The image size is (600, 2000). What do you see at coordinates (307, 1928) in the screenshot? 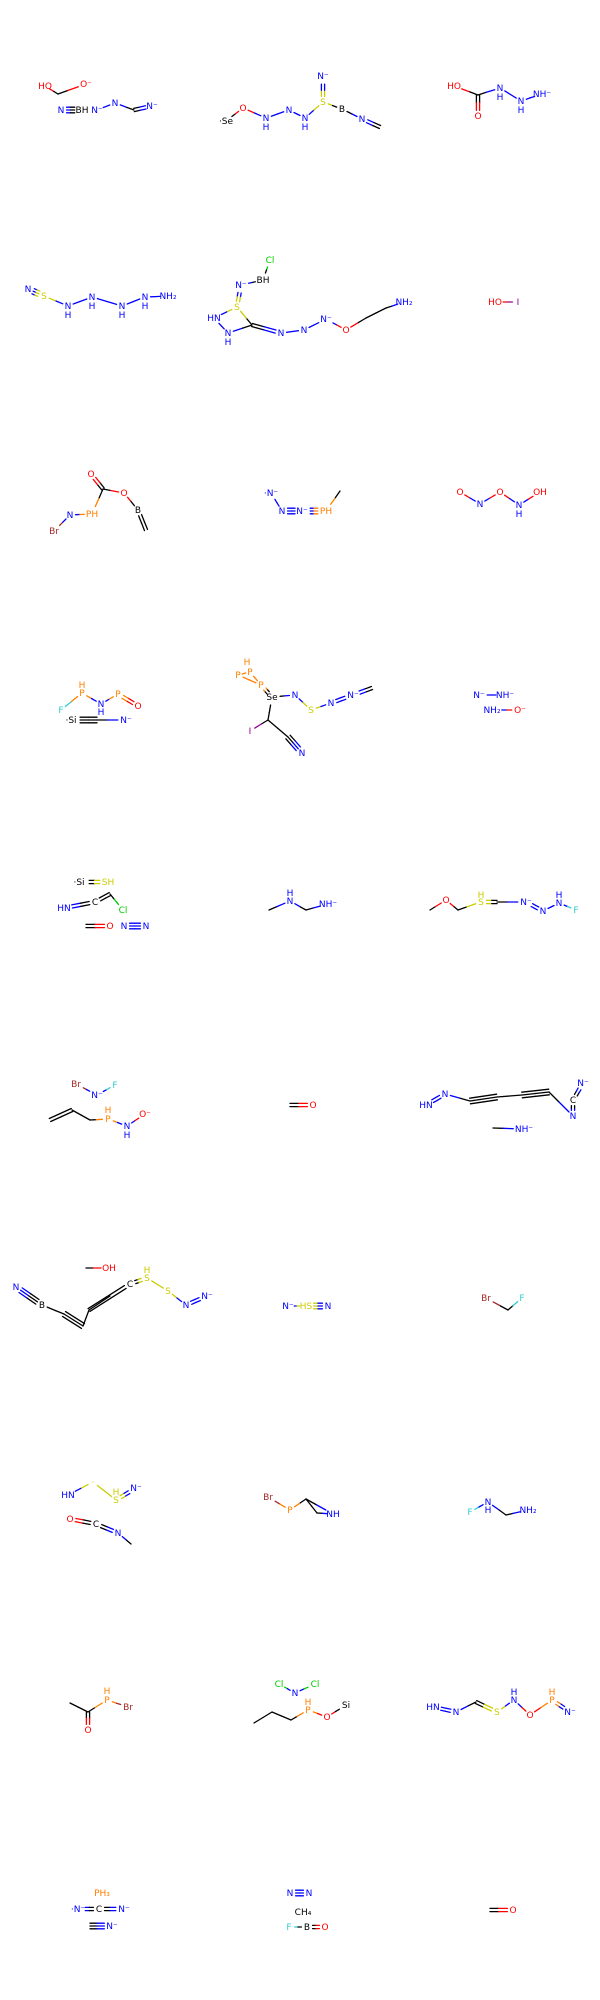
I see `atom-label: B` at bounding box center [307, 1928].